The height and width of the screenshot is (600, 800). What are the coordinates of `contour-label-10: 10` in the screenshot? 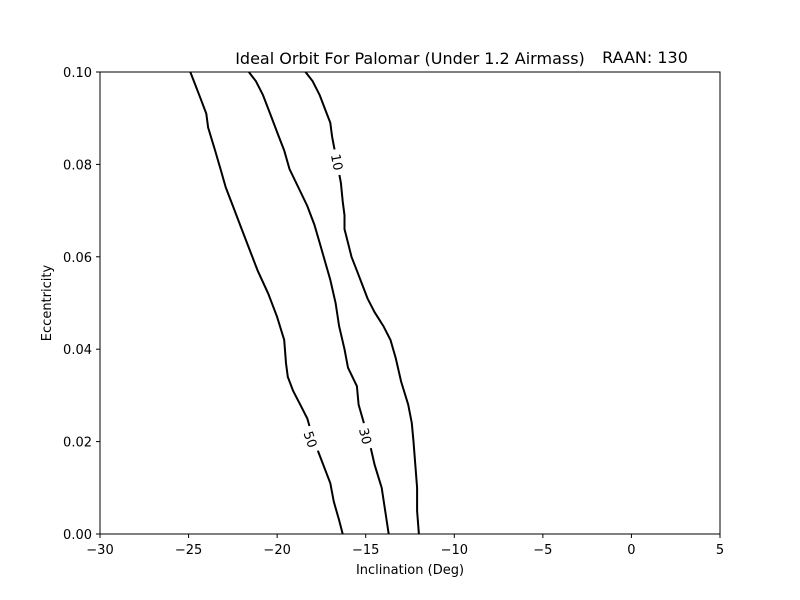 It's located at (336, 162).